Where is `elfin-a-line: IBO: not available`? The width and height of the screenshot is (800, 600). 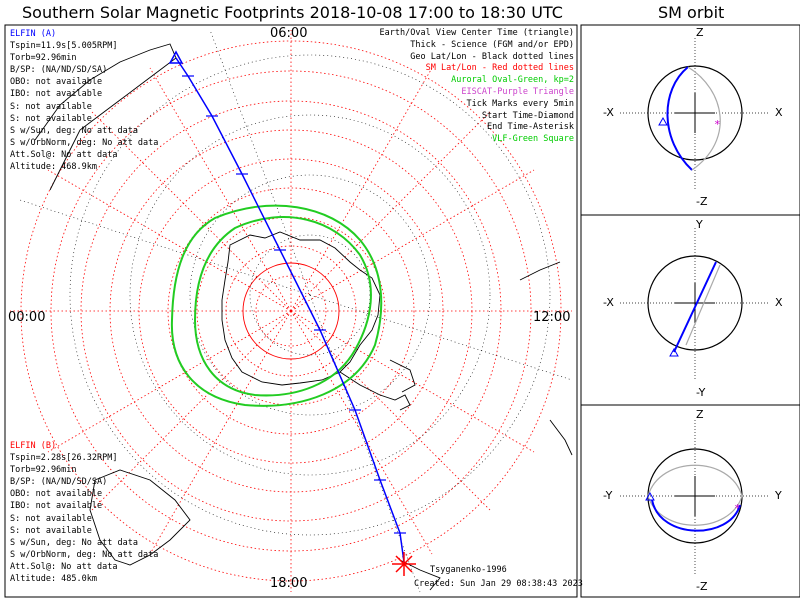
elfin-a-line: IBO: not available is located at coordinates (56, 94).